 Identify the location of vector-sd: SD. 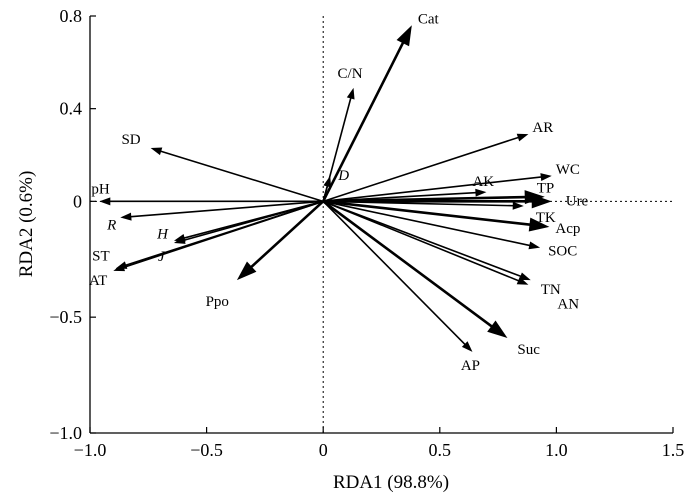
(222, 167).